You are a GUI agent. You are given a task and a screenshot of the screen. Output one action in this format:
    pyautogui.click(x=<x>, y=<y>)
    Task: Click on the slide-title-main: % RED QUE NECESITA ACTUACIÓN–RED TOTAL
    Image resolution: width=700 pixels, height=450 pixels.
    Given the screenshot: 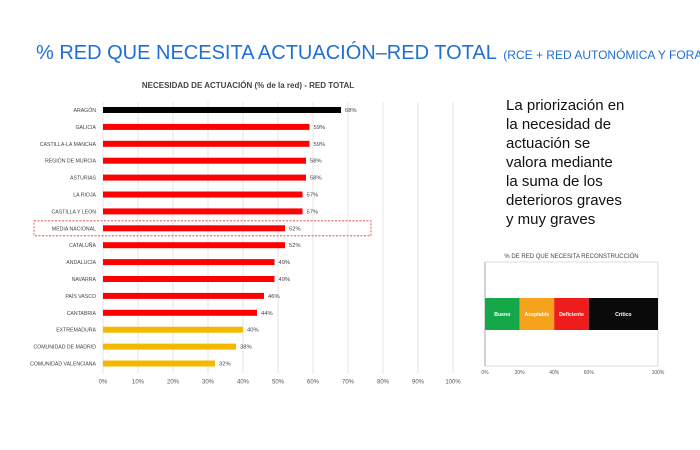 What is the action you would take?
    pyautogui.click(x=266, y=53)
    